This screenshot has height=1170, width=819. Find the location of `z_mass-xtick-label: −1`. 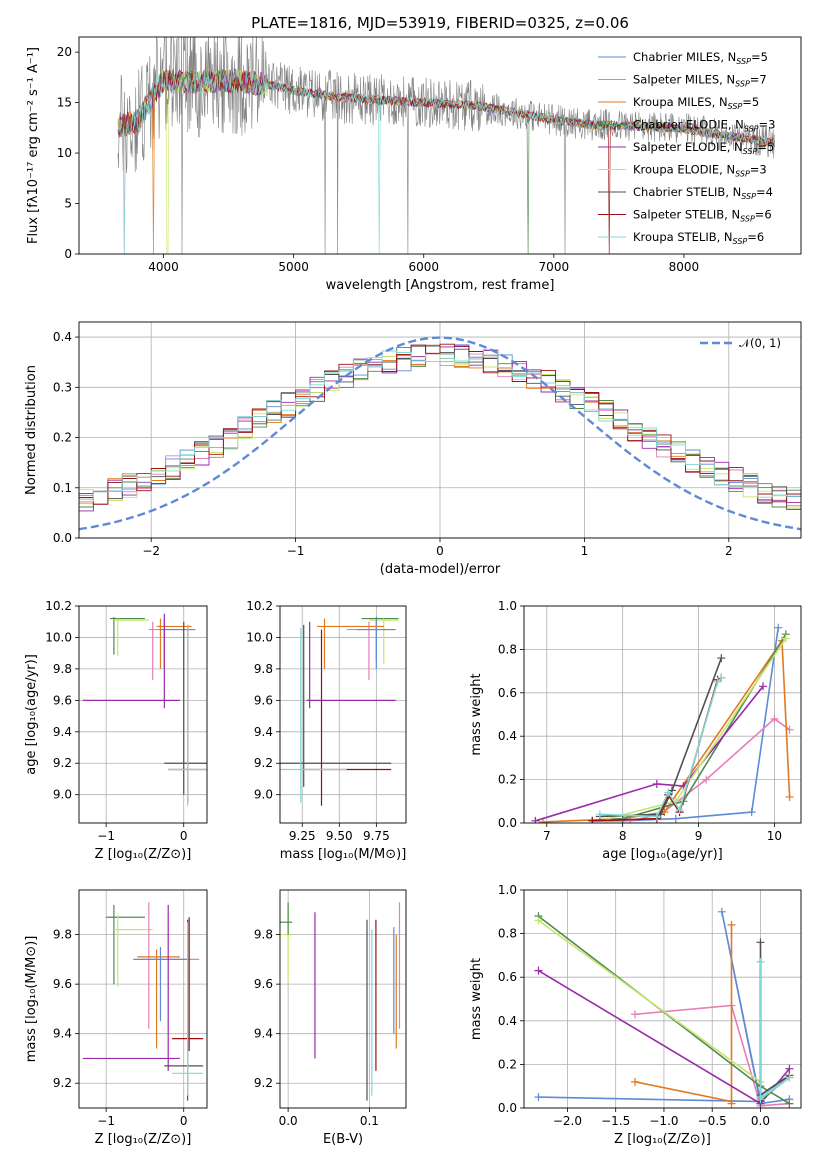

z_mass-xtick-label: −1 is located at coordinates (106, 1121).